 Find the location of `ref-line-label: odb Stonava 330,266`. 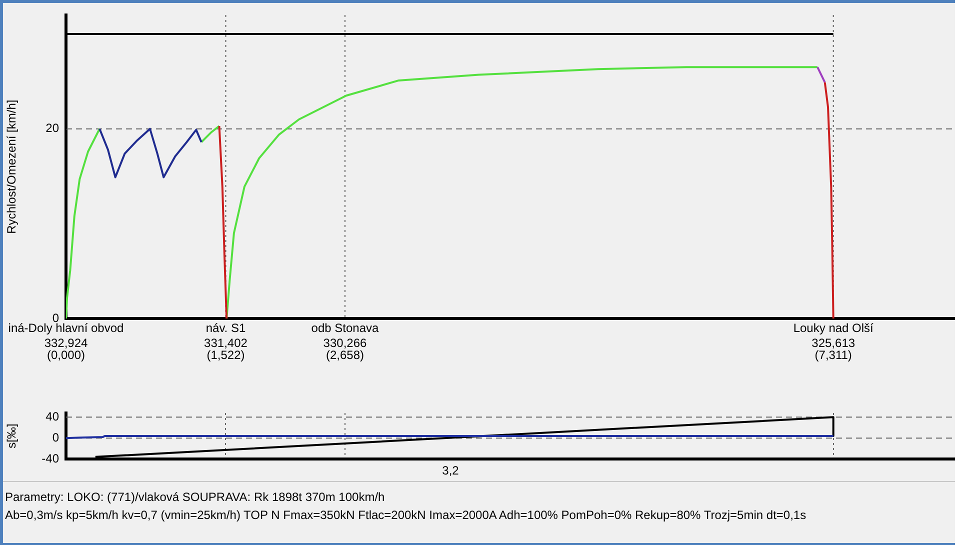

ref-line-label: odb Stonava 330,266 is located at coordinates (345, 335).